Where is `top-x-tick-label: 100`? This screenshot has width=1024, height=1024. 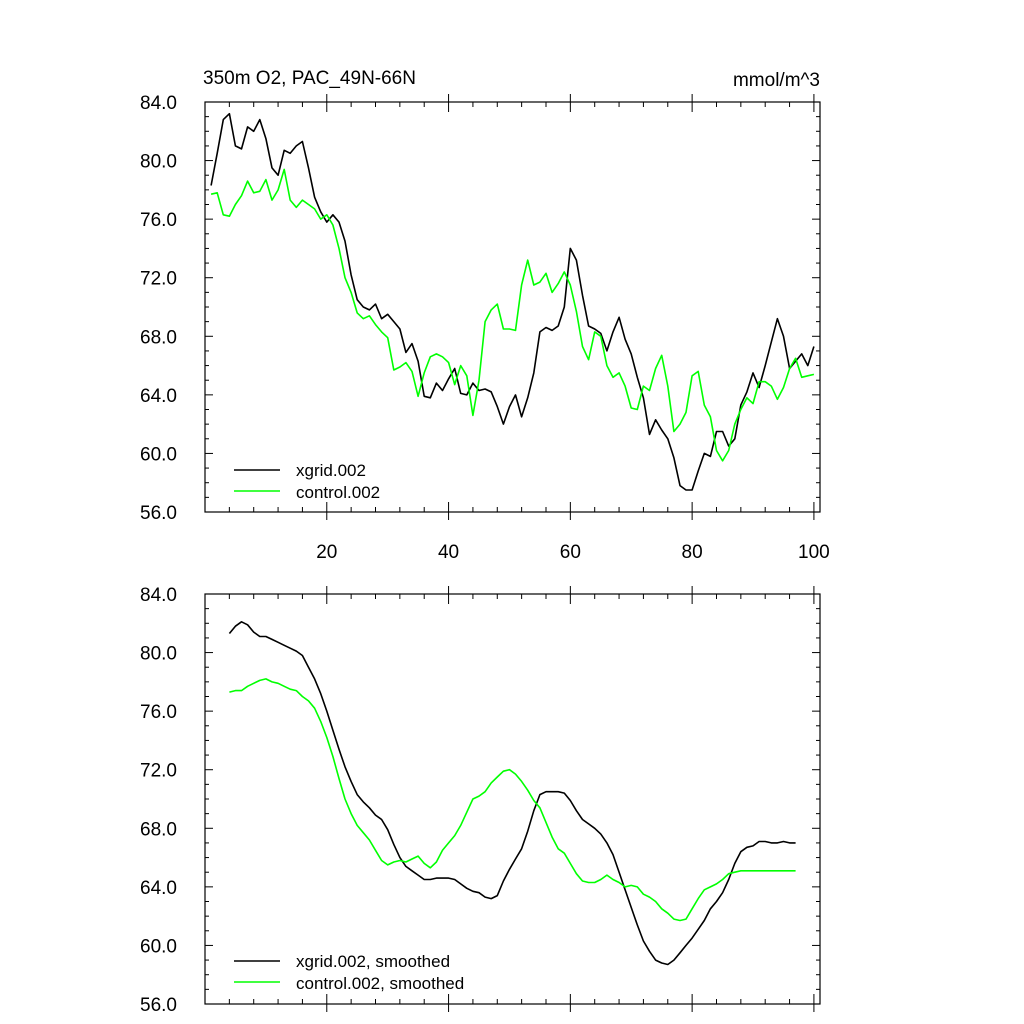 top-x-tick-label: 100 is located at coordinates (814, 552).